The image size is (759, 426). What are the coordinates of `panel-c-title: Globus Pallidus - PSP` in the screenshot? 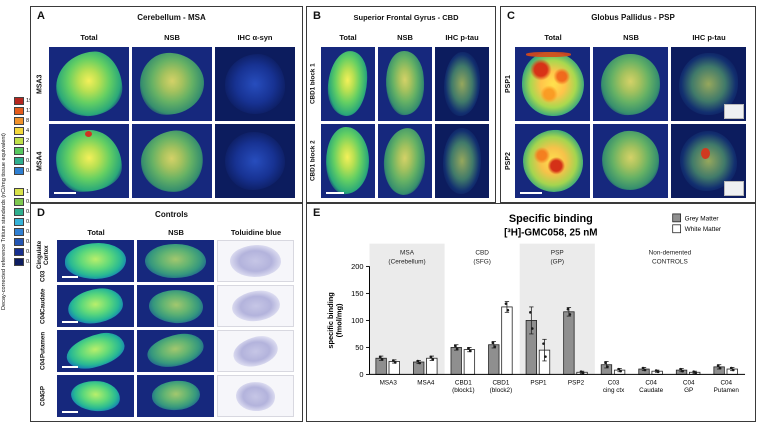 It's located at (633, 17).